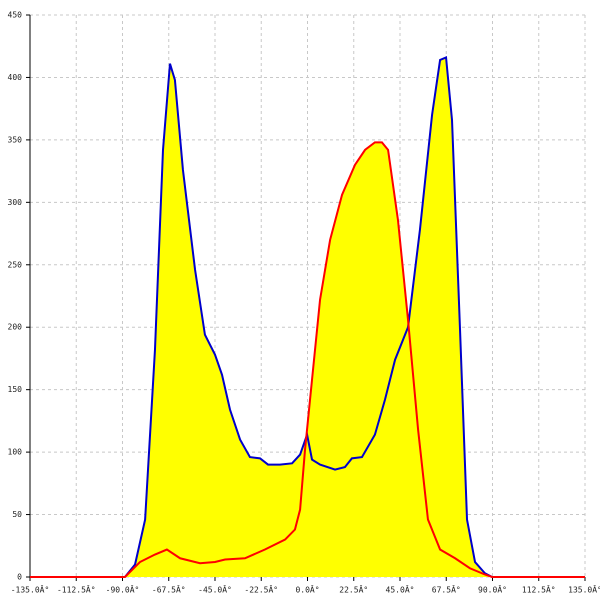 Image resolution: width=600 pixels, height=600 pixels. I want to click on y-tick-label: 450, so click(15, 15).